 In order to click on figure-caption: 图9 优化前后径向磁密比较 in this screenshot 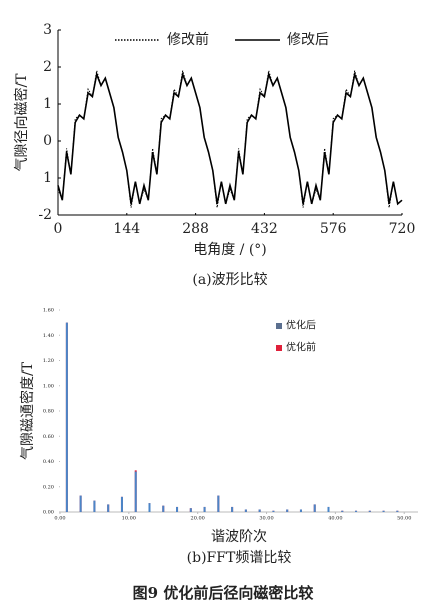, I will do `click(223, 593)`.